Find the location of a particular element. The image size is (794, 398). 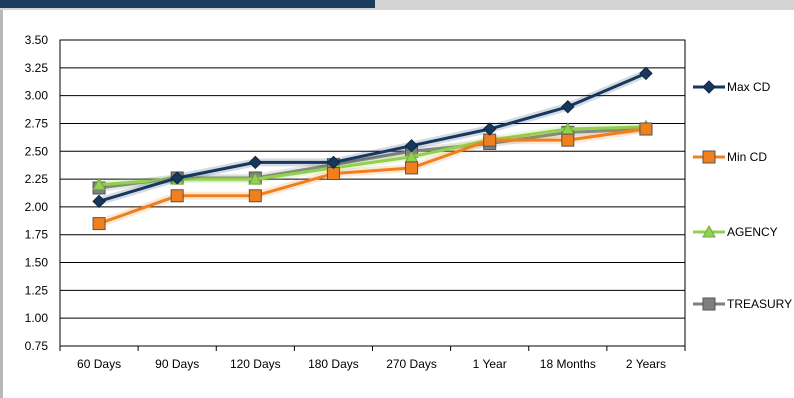

x-tick-label: 60 Days is located at coordinates (99, 364).